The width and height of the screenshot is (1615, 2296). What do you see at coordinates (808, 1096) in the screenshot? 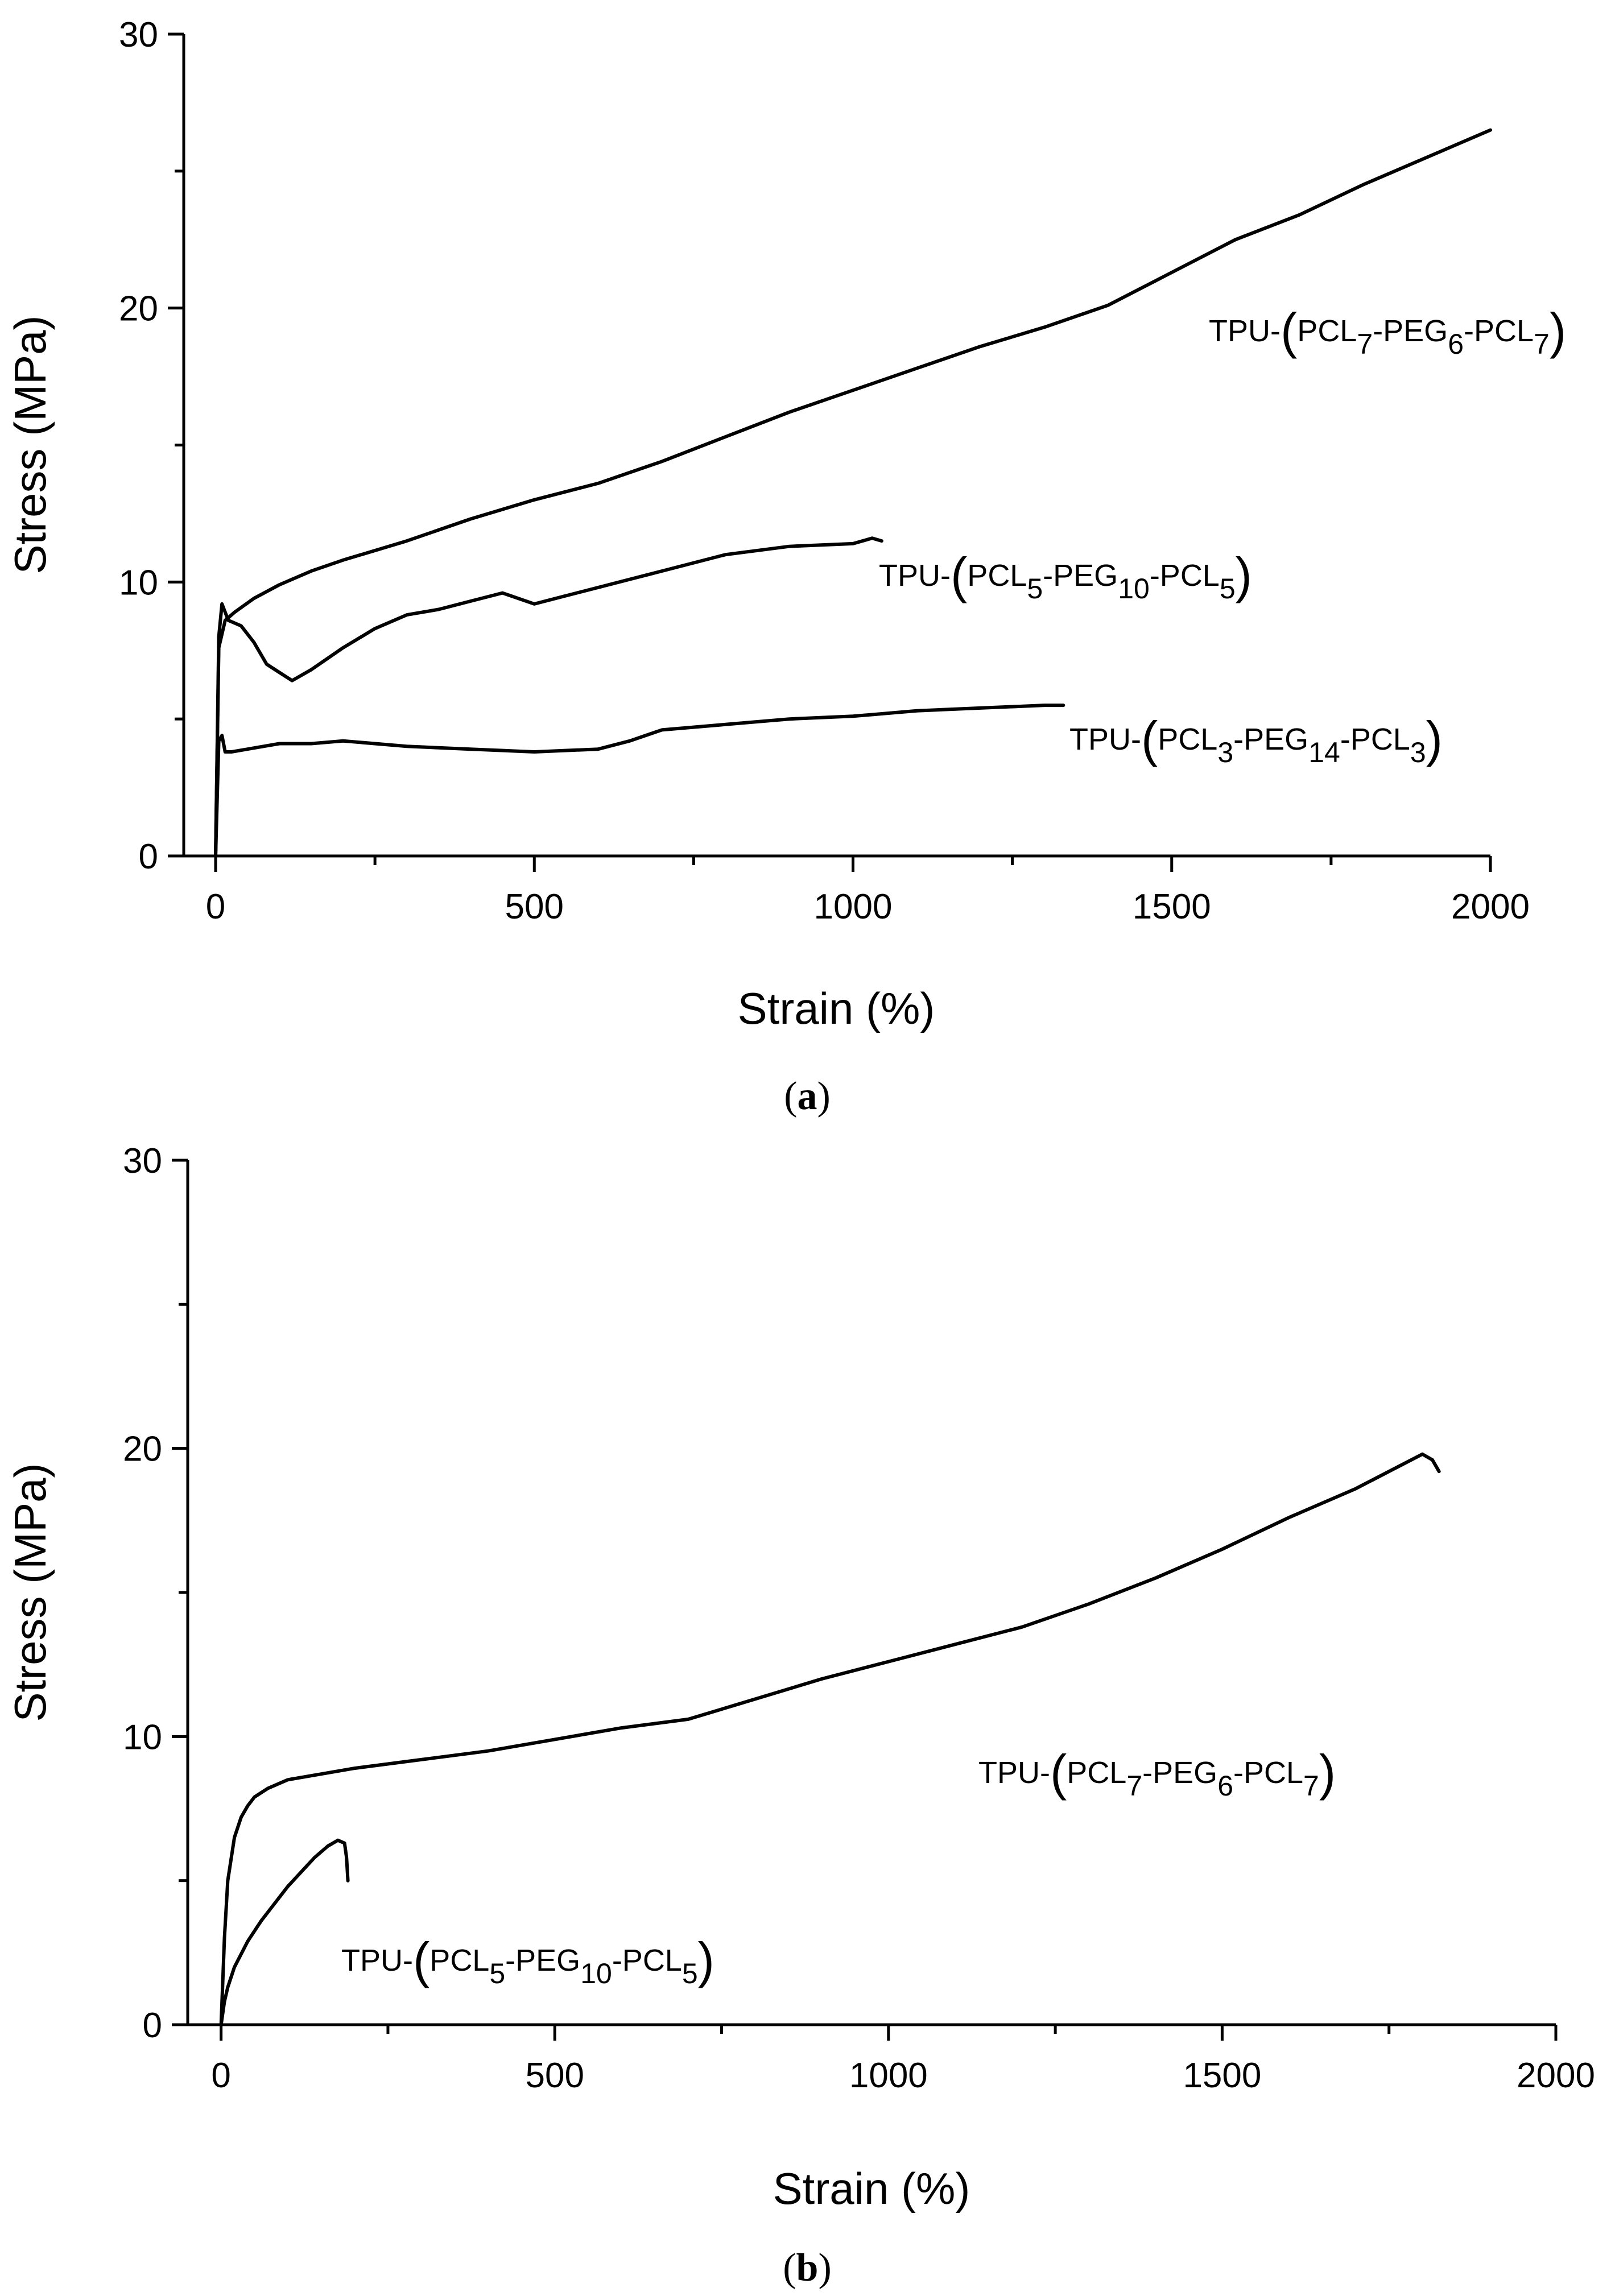
I see `panel-label: (a)` at bounding box center [808, 1096].